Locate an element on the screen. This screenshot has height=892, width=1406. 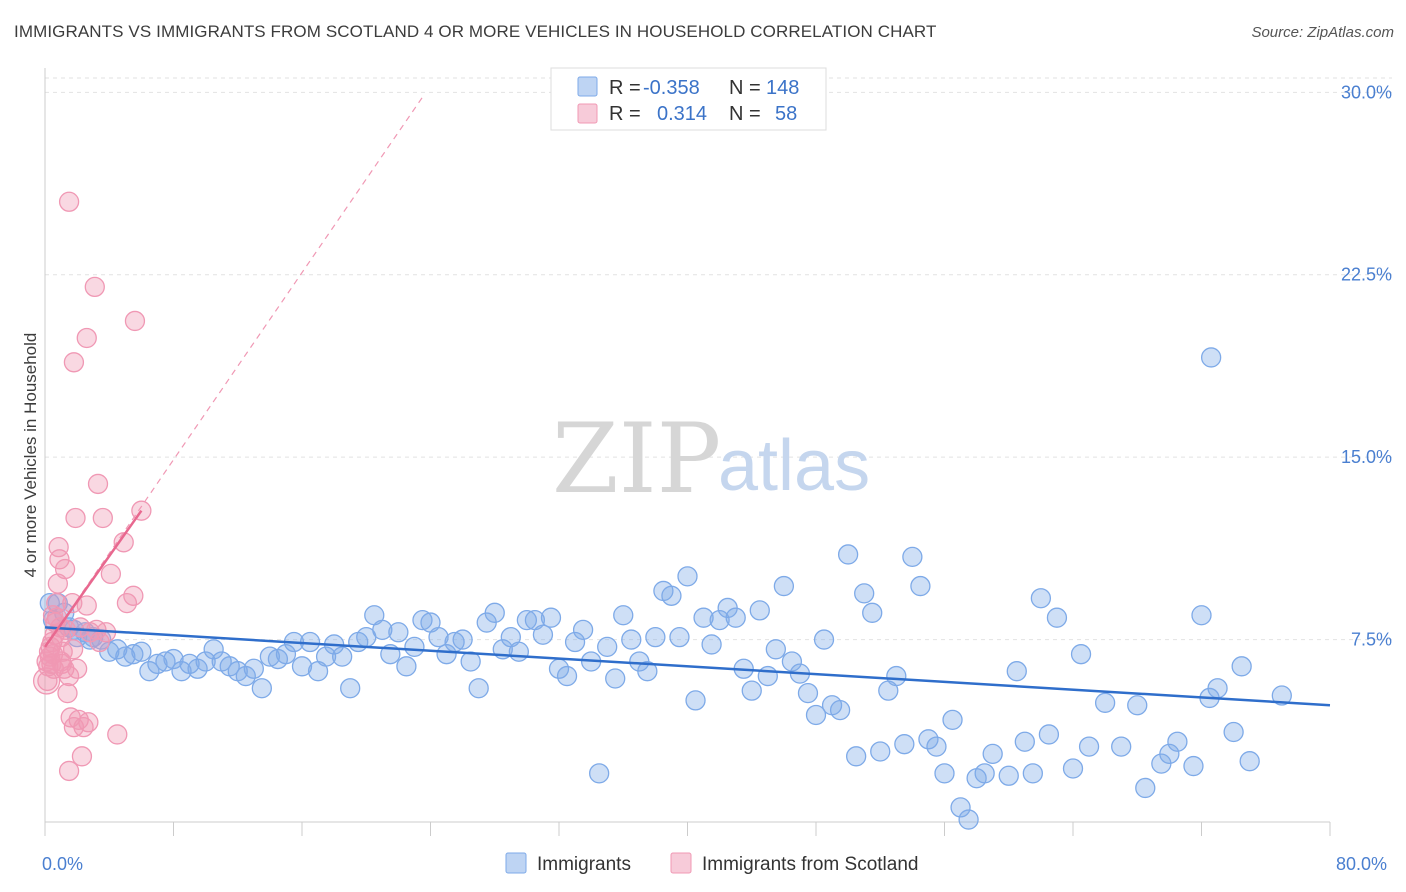
scotland-point-cluster is located at coordinates (46, 681).